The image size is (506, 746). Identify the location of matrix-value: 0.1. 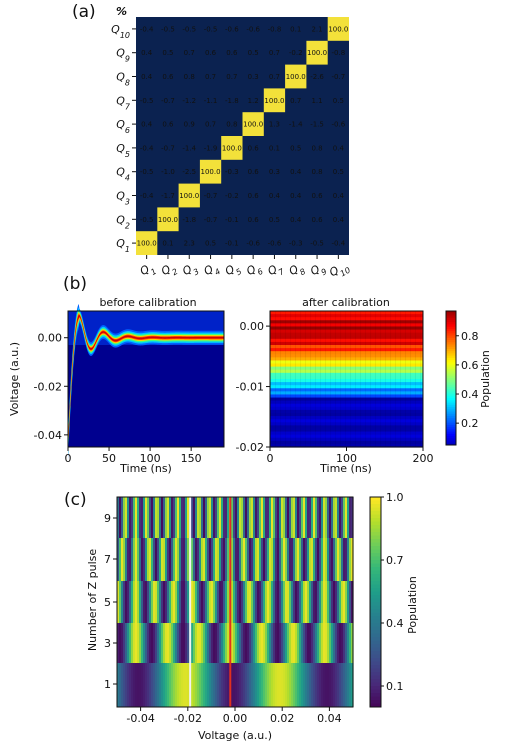
(167, 244).